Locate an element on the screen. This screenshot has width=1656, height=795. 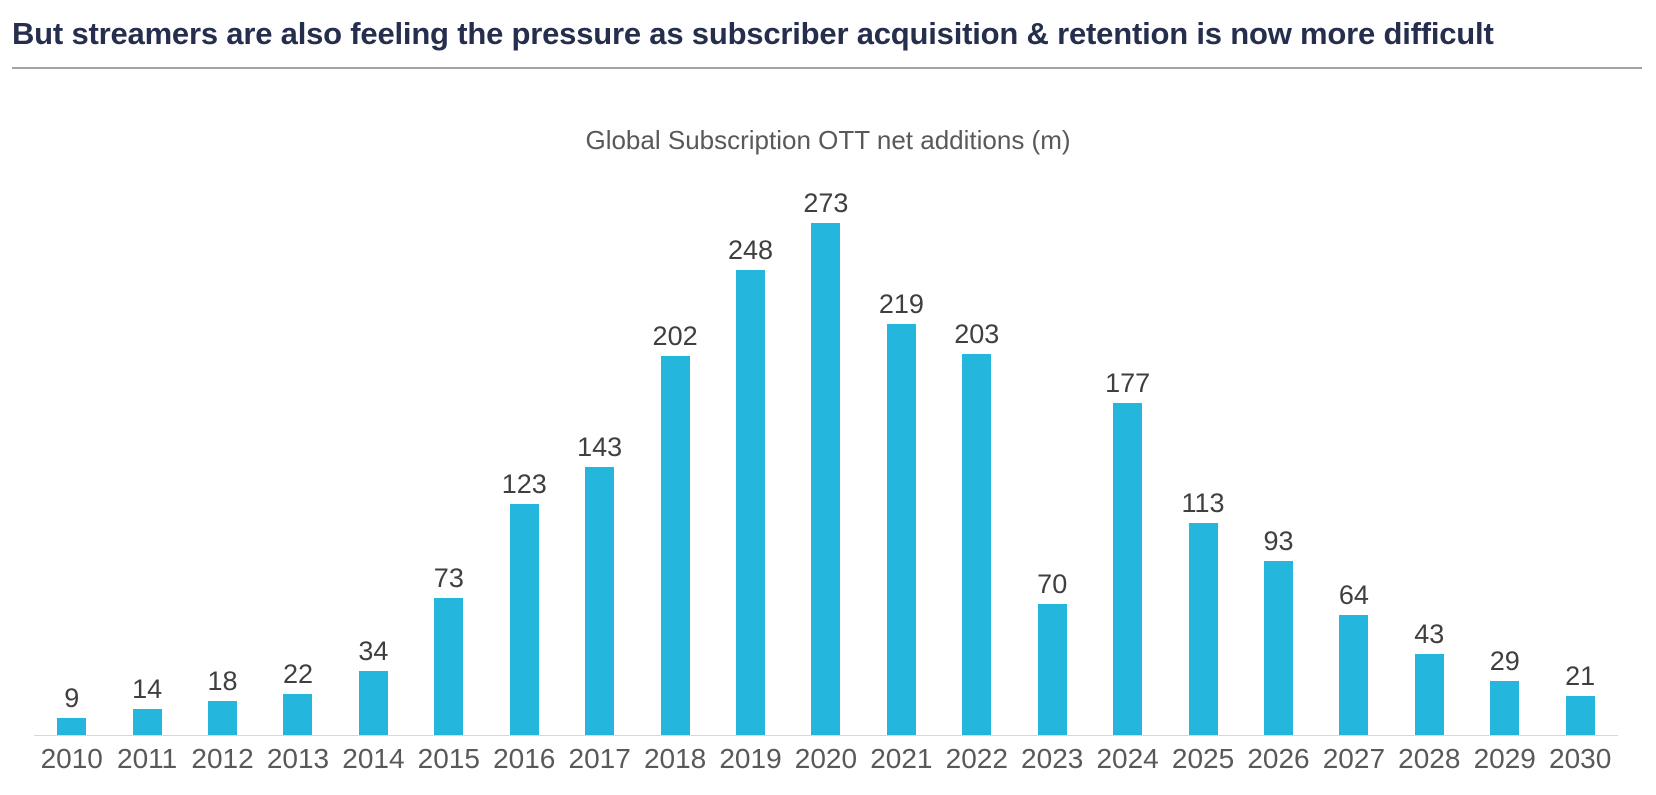
bar-column: 203 is located at coordinates (976, 528).